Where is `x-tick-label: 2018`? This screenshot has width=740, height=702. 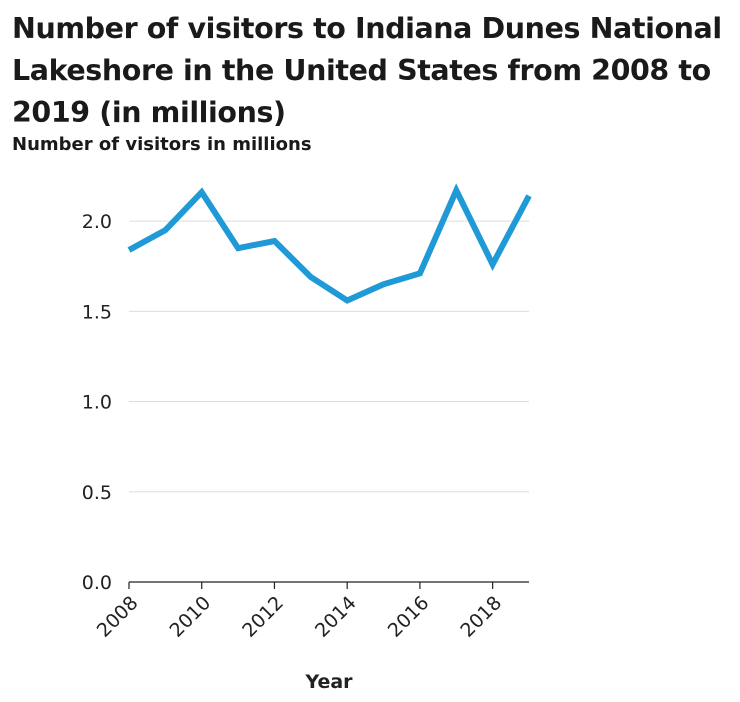 x-tick-label: 2018 is located at coordinates (481, 617).